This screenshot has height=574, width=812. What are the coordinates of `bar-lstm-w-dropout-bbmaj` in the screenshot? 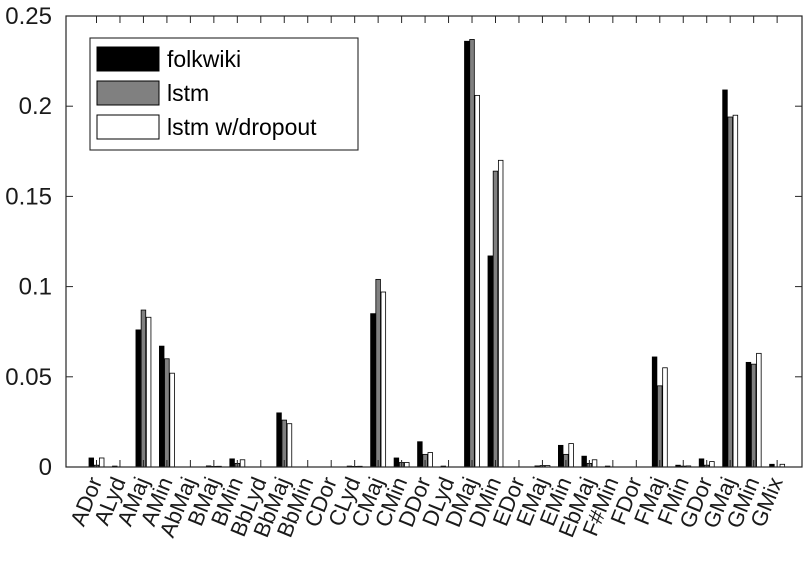 It's located at (289, 445).